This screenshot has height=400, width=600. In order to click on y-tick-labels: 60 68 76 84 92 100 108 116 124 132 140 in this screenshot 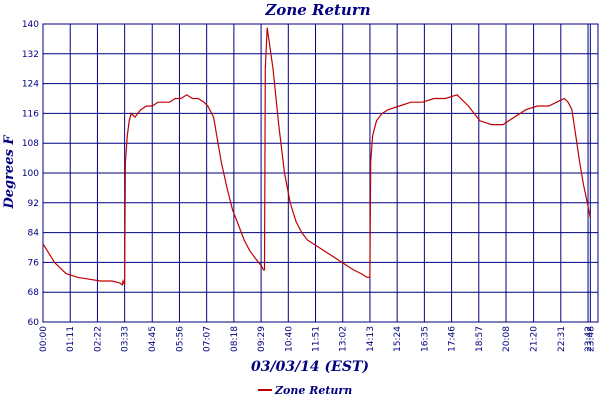, I will do `click(30, 174)`.